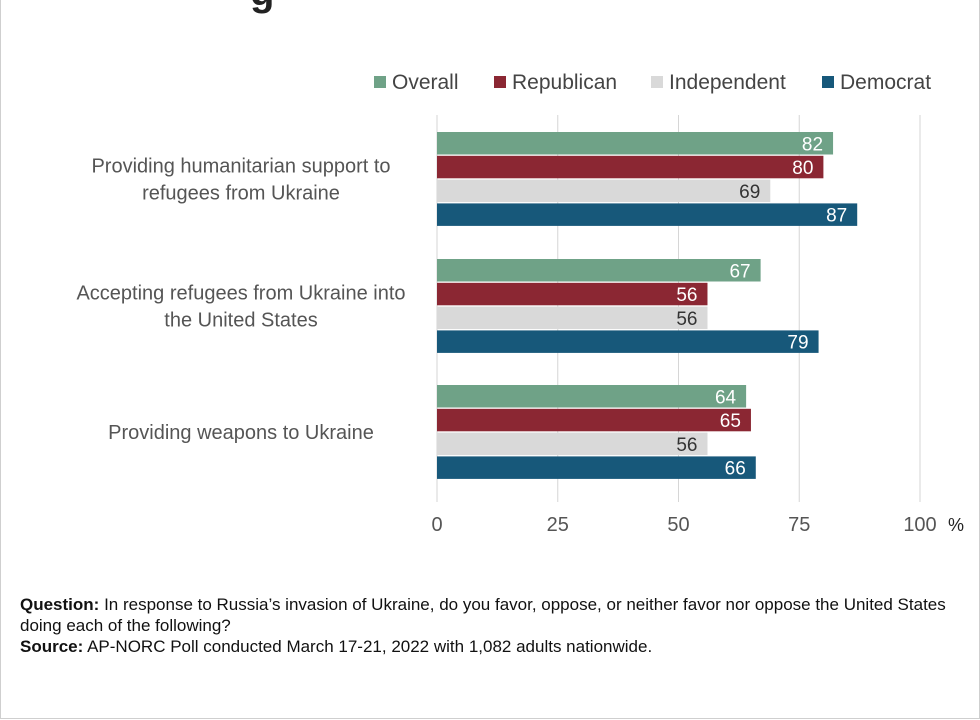  I want to click on data-label-republican-1: 56, so click(686, 295).